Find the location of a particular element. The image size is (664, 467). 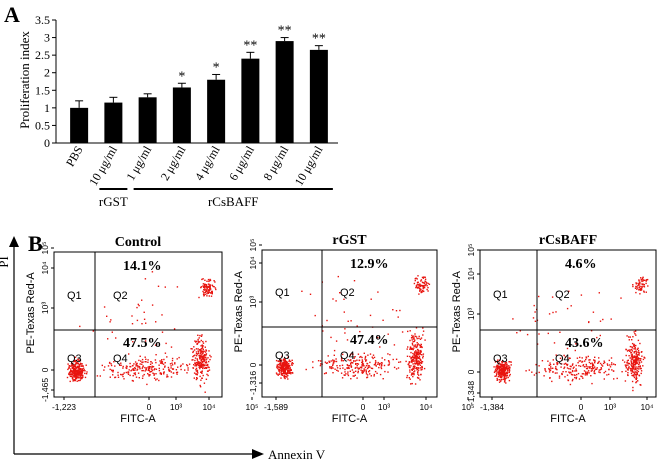

significance-mark: ** is located at coordinates (285, 31).